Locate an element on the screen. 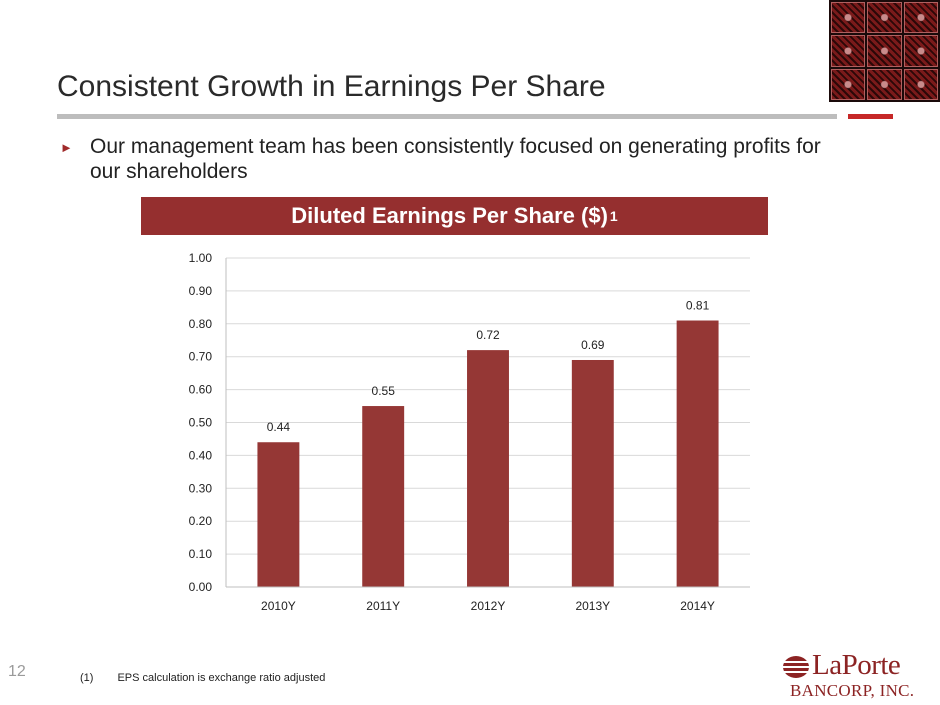 This screenshot has width=940, height=705. decorative-pattern is located at coordinates (884, 51).